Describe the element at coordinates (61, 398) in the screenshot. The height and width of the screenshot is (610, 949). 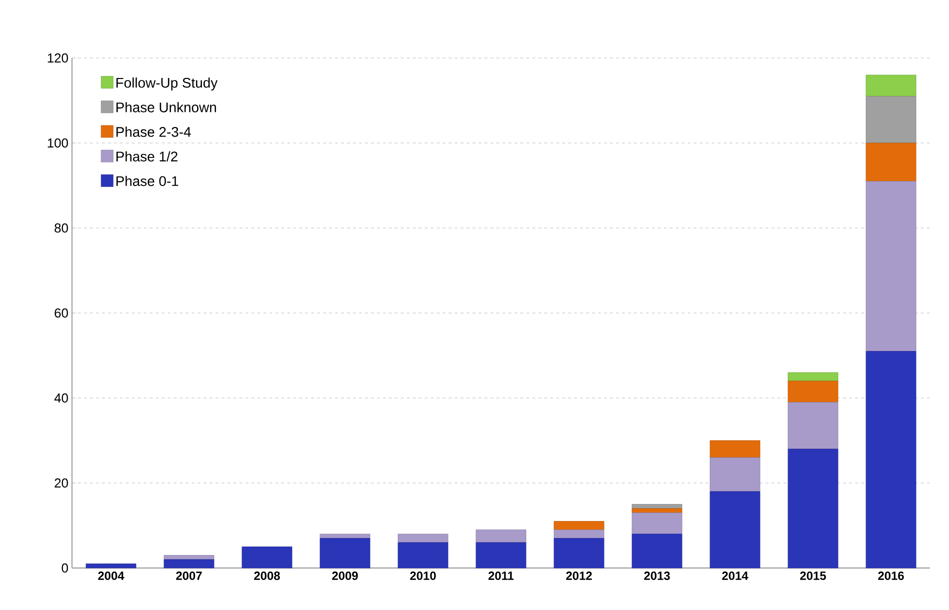
I see `y-tick-label: 40` at that location.